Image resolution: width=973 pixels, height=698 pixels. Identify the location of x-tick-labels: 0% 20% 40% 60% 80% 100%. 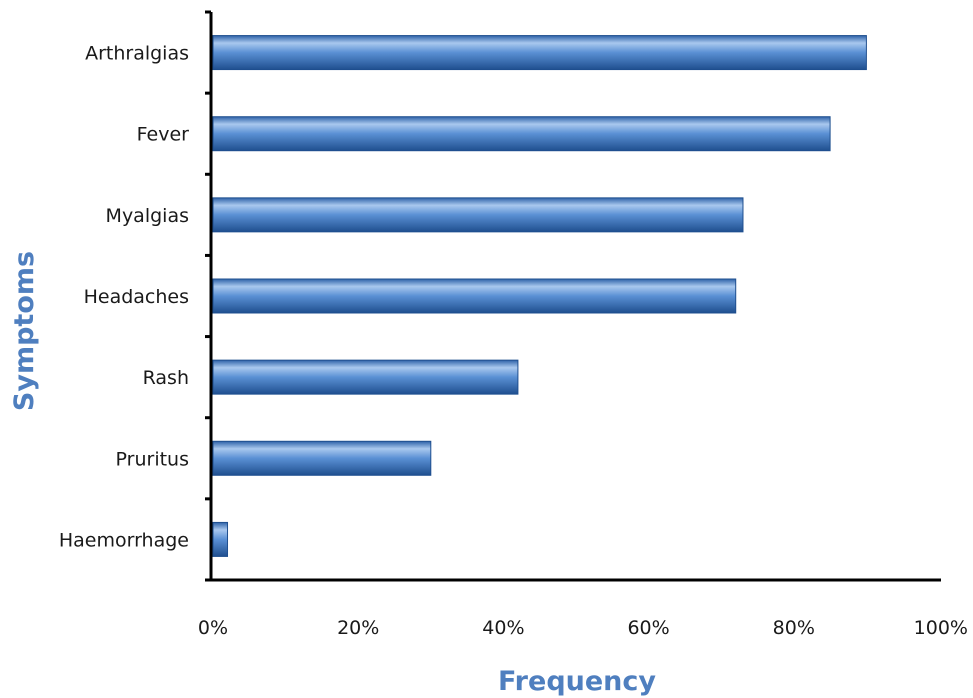
(583, 628).